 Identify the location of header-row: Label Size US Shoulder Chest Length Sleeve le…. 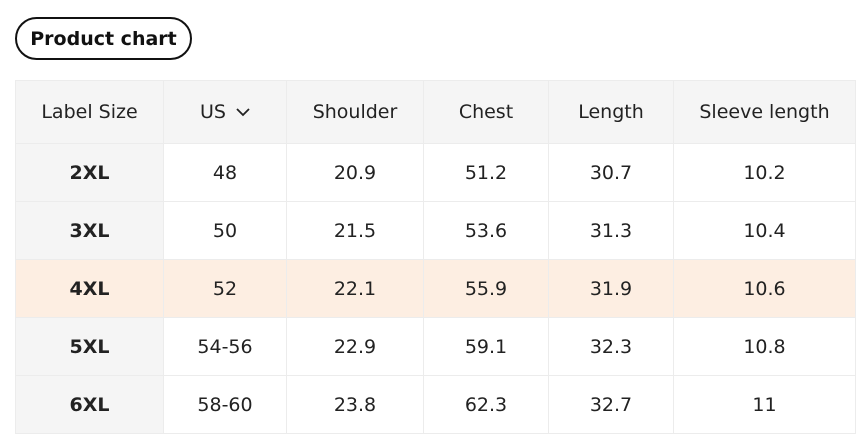
(435, 112).